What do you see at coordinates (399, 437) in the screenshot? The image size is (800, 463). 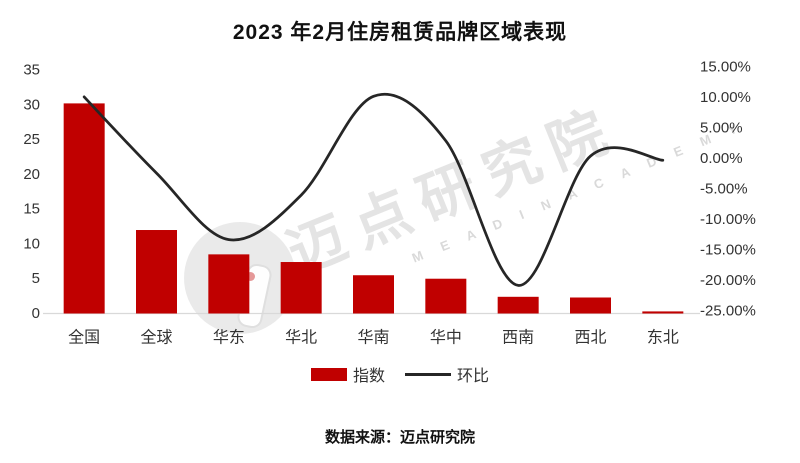 I see `data-source-note: 数据来源：迈点研究院` at bounding box center [399, 437].